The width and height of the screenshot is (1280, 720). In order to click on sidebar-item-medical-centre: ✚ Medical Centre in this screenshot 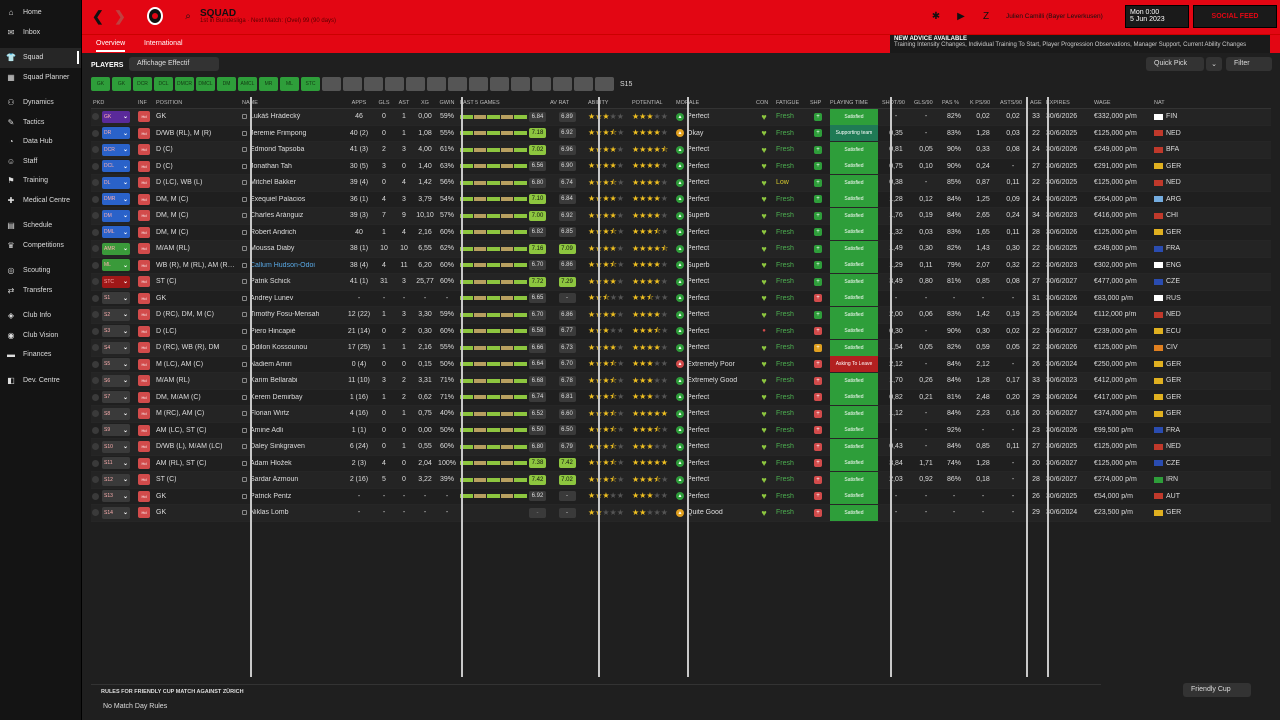, I will do `click(40, 201)`.